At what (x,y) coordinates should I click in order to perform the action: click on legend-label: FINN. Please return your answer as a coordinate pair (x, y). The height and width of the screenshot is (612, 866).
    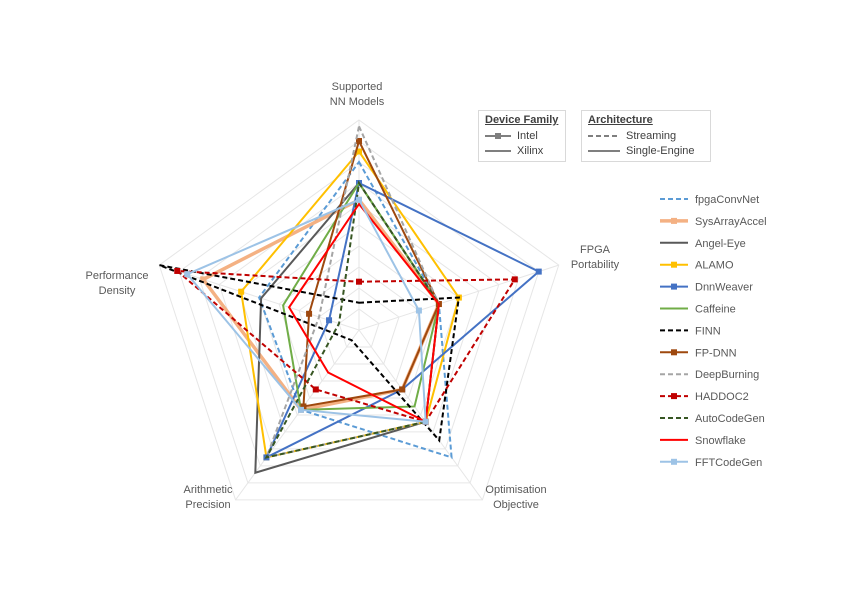
    Looking at the image, I should click on (708, 331).